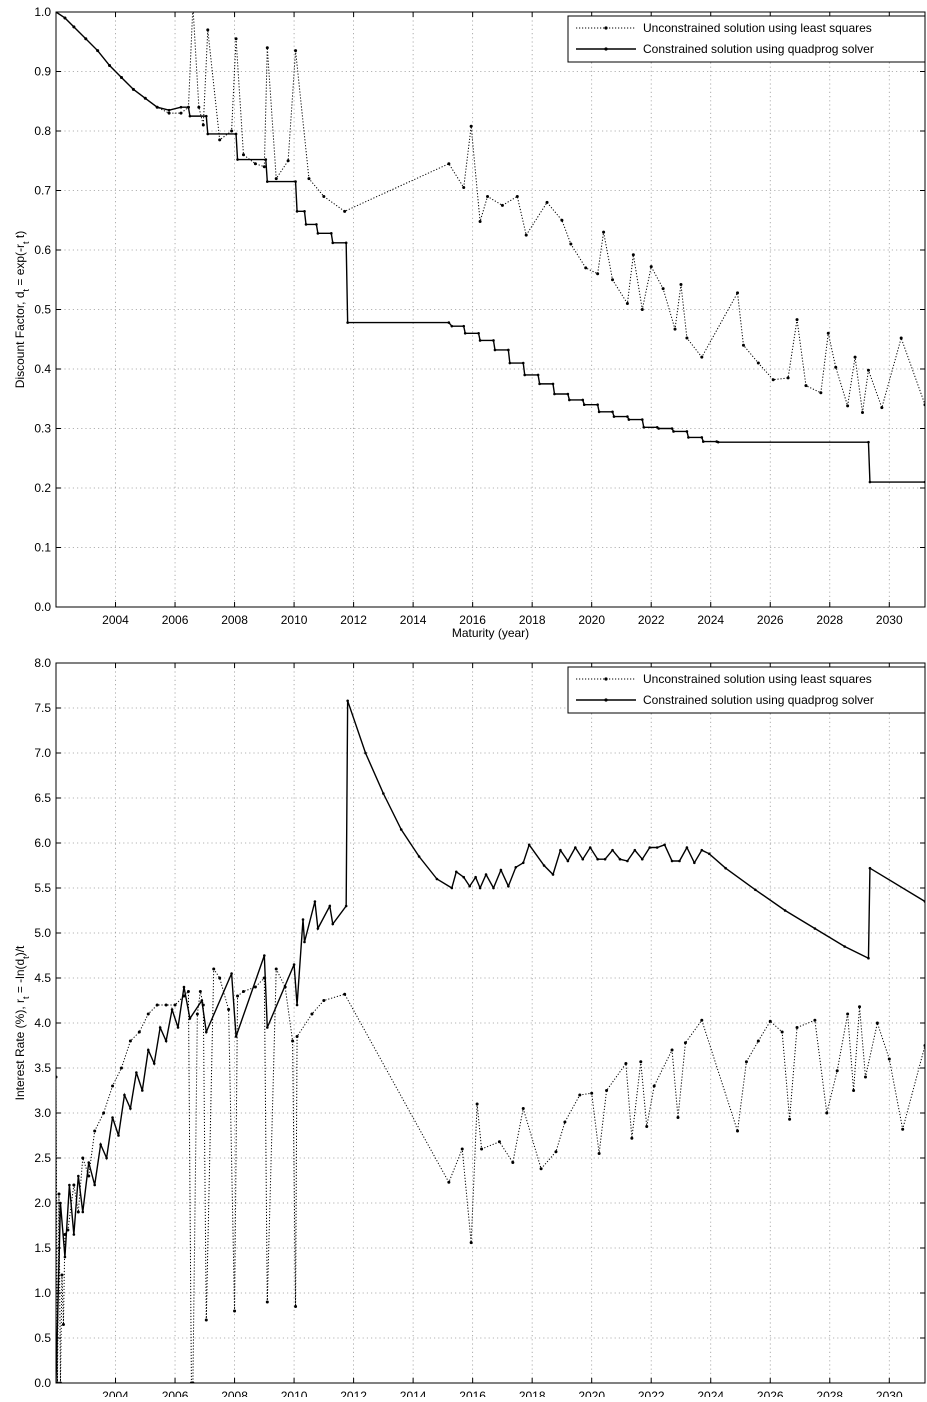 The image size is (927, 1402). Describe the element at coordinates (115, 1393) in the screenshot. I see `x-tick-label: 2004` at that location.